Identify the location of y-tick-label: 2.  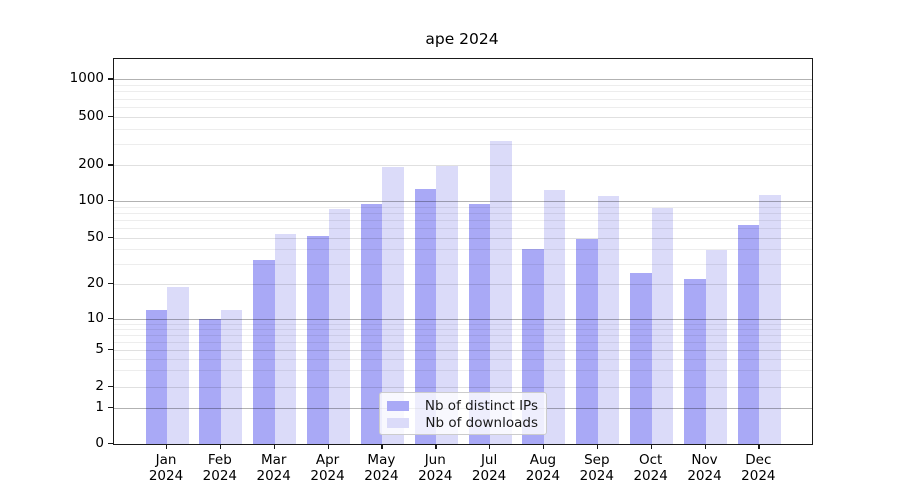
(99, 385).